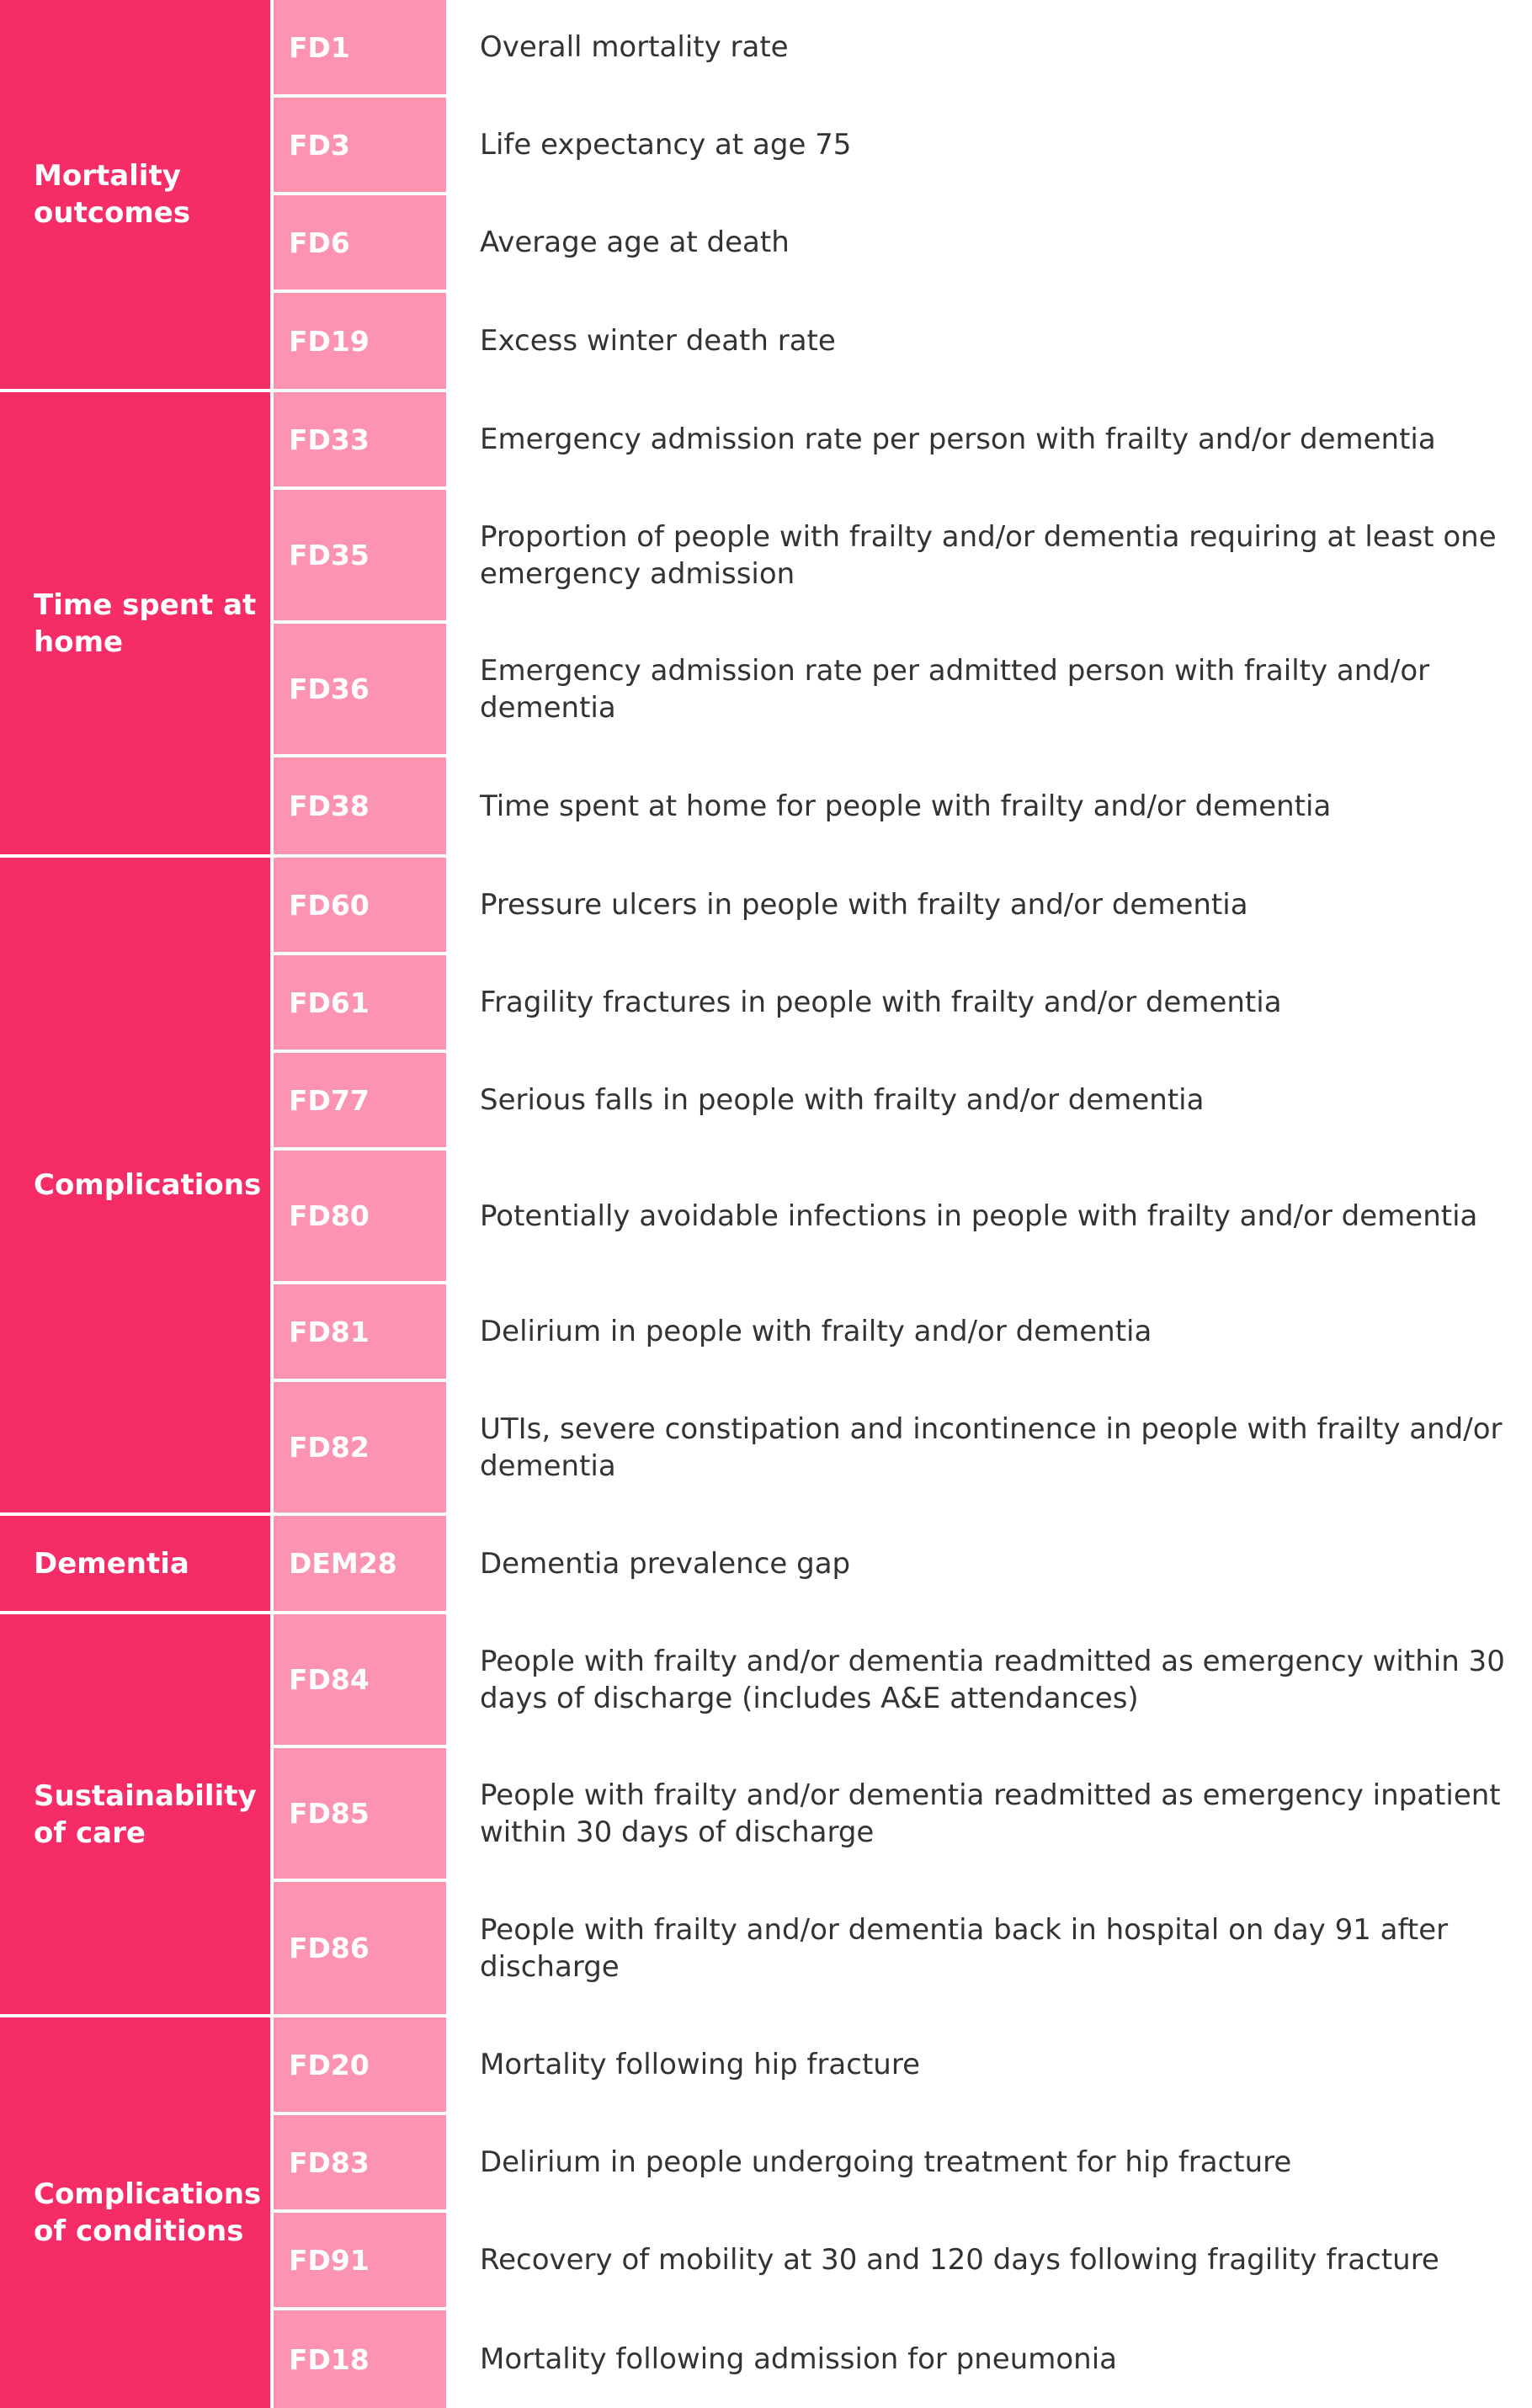 This screenshot has height=2408, width=1532. I want to click on group-complications: Complications, so click(135, 1185).